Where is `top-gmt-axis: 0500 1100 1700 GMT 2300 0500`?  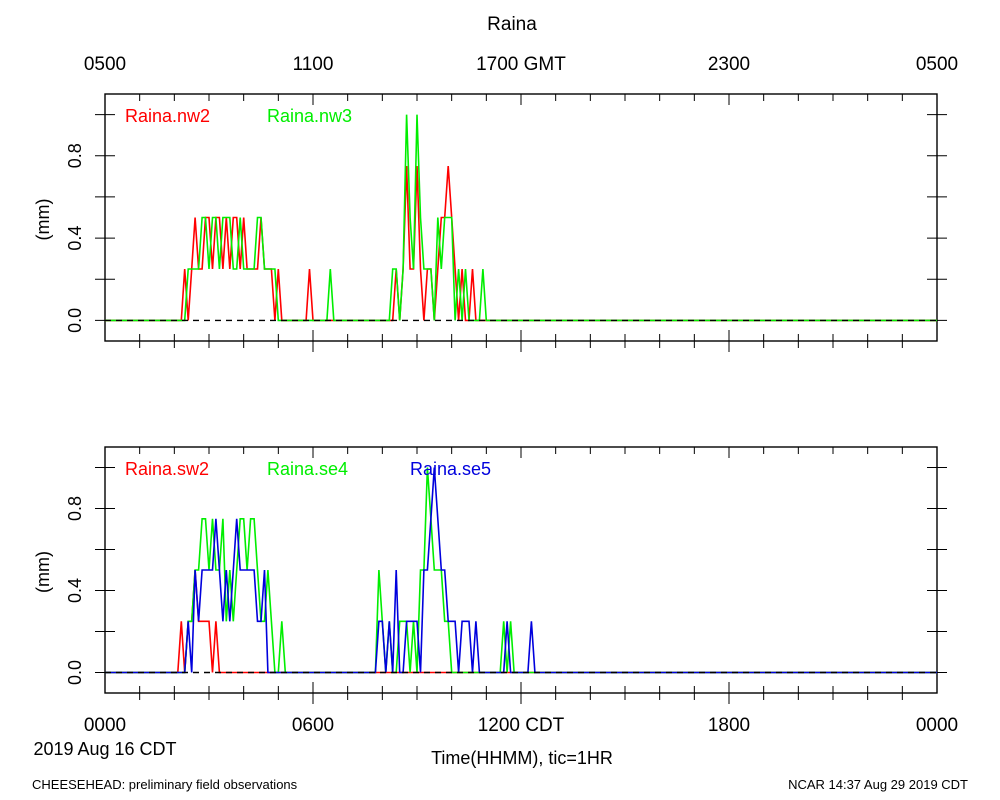 top-gmt-axis: 0500 1100 1700 GMT 2300 0500 is located at coordinates (521, 64).